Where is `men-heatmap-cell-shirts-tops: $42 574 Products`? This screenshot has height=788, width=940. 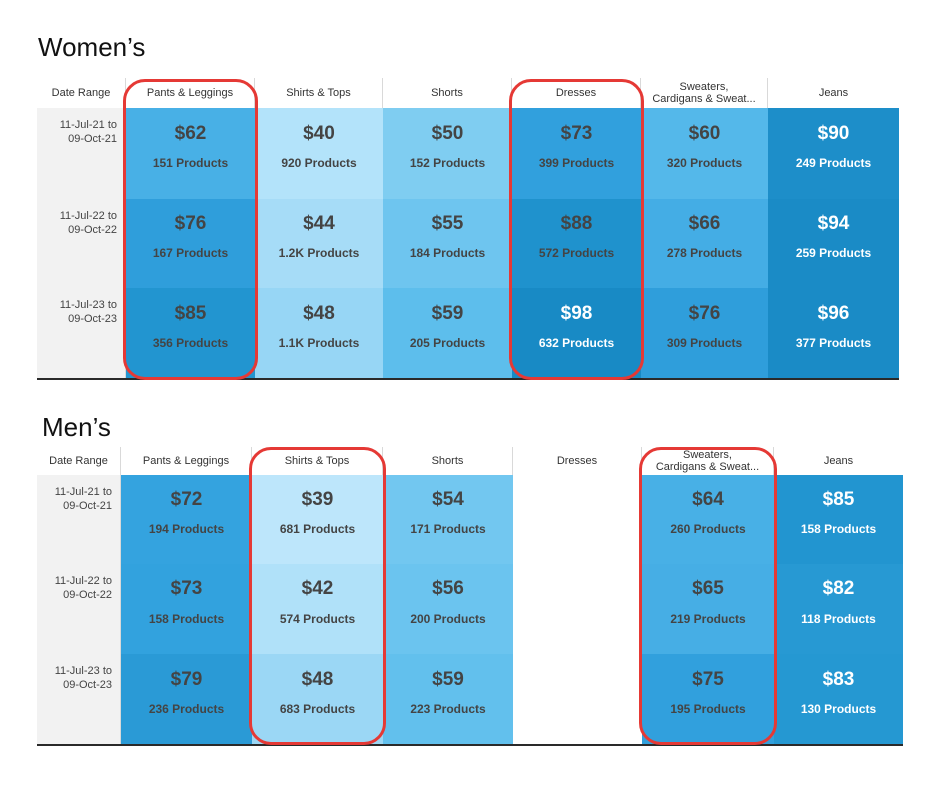 men-heatmap-cell-shirts-tops: $42 574 Products is located at coordinates (317, 609).